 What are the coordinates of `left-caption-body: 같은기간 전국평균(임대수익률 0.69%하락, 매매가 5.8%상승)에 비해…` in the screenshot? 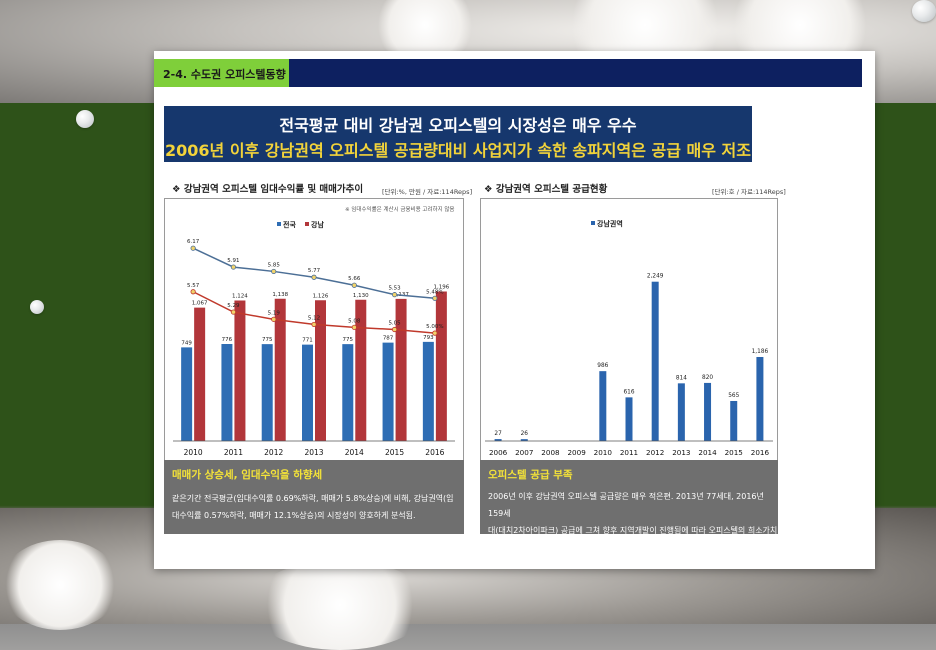 It's located at (313, 507).